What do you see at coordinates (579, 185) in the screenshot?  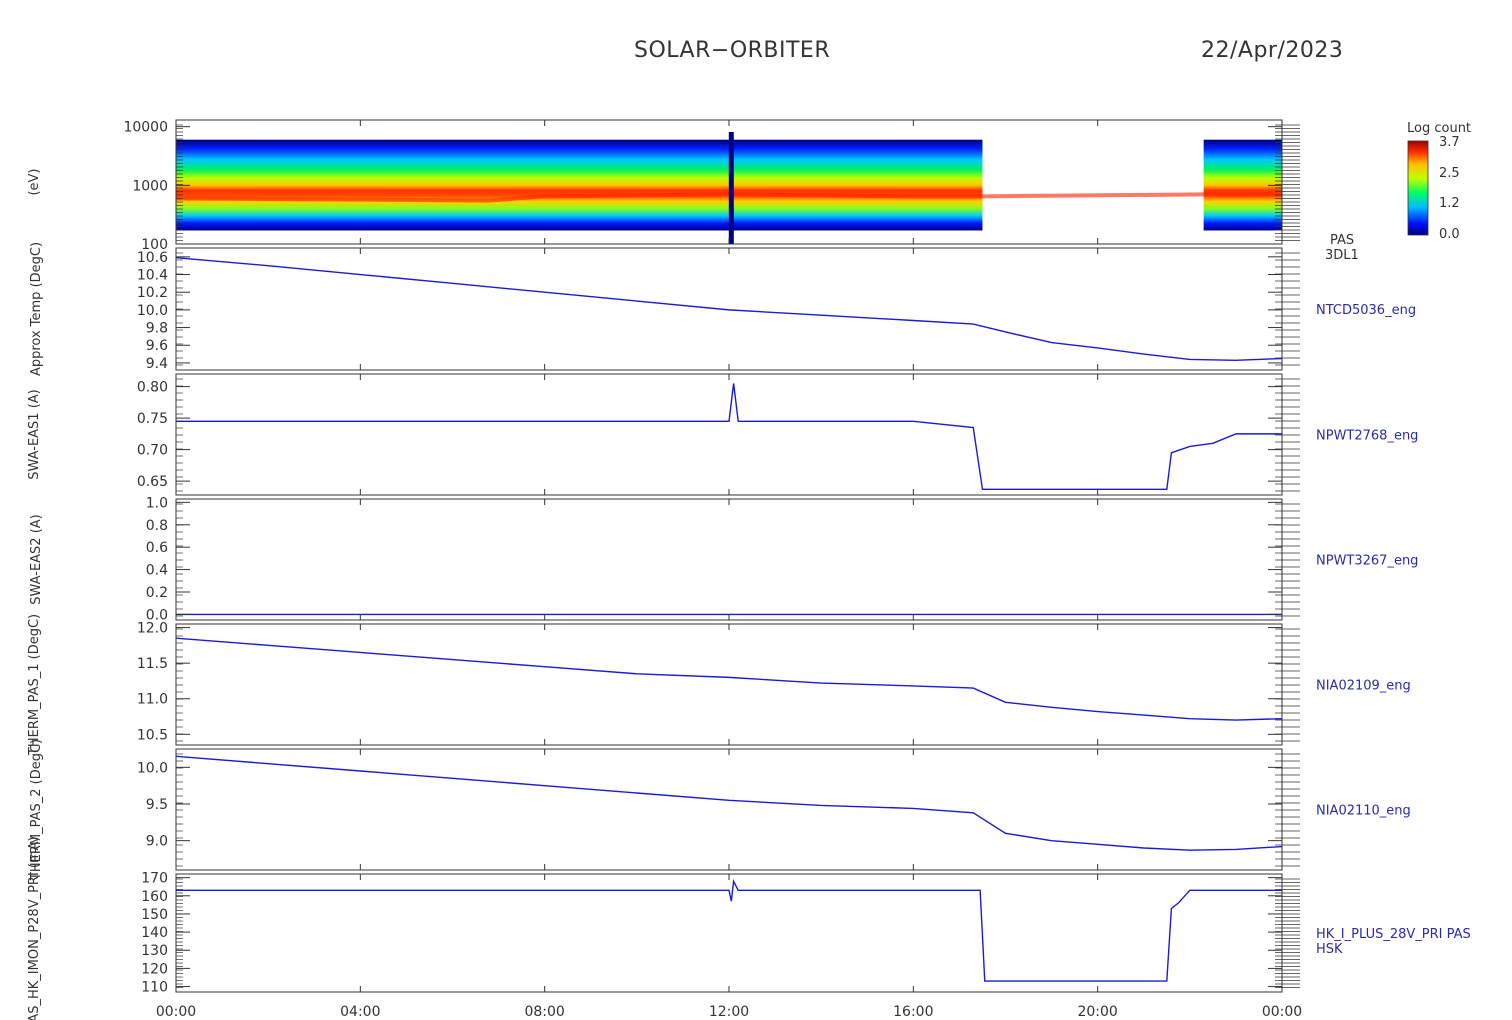 I see `spectrogram-block` at bounding box center [579, 185].